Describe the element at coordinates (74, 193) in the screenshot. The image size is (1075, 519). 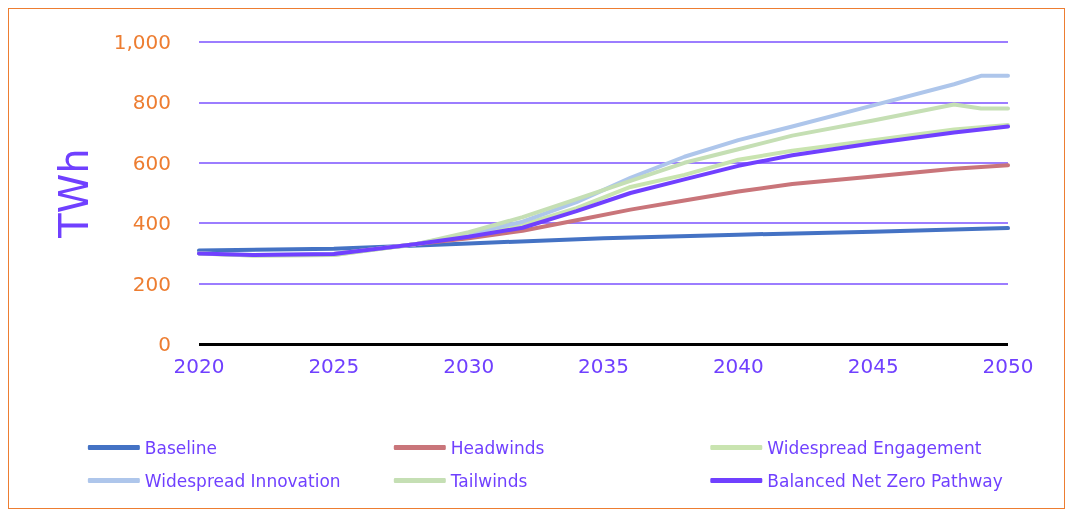
I see `y-axis-title: TWh` at that location.